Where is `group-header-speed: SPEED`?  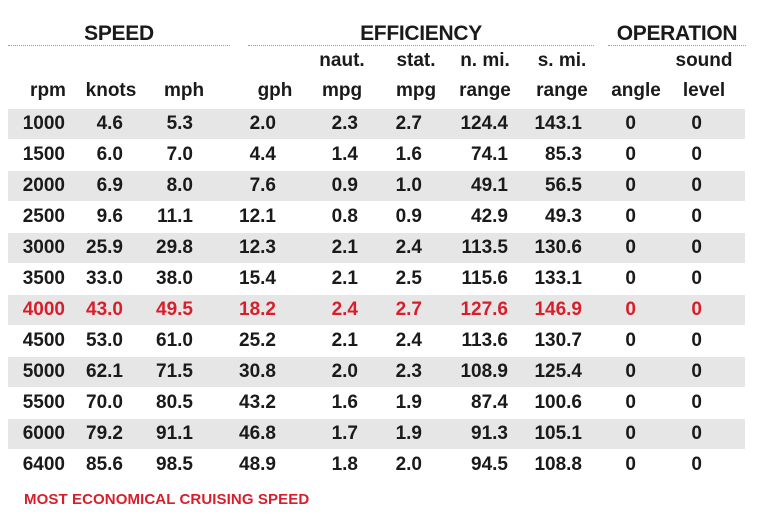
group-header-speed: SPEED is located at coordinates (119, 34).